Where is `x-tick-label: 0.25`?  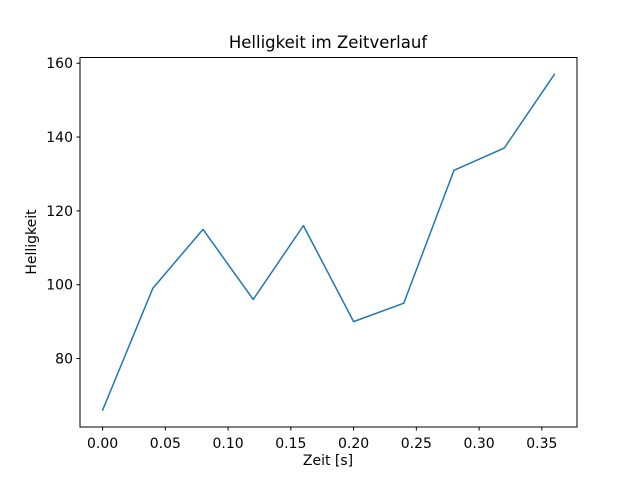
x-tick-label: 0.25 is located at coordinates (416, 444).